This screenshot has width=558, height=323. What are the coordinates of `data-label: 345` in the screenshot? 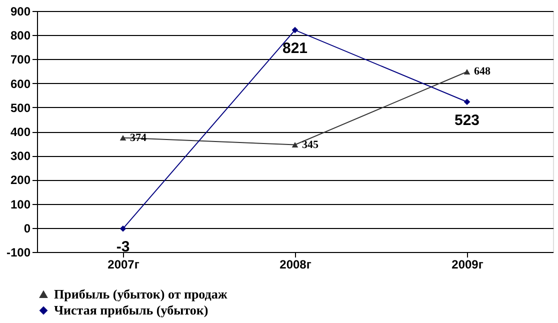 It's located at (310, 144).